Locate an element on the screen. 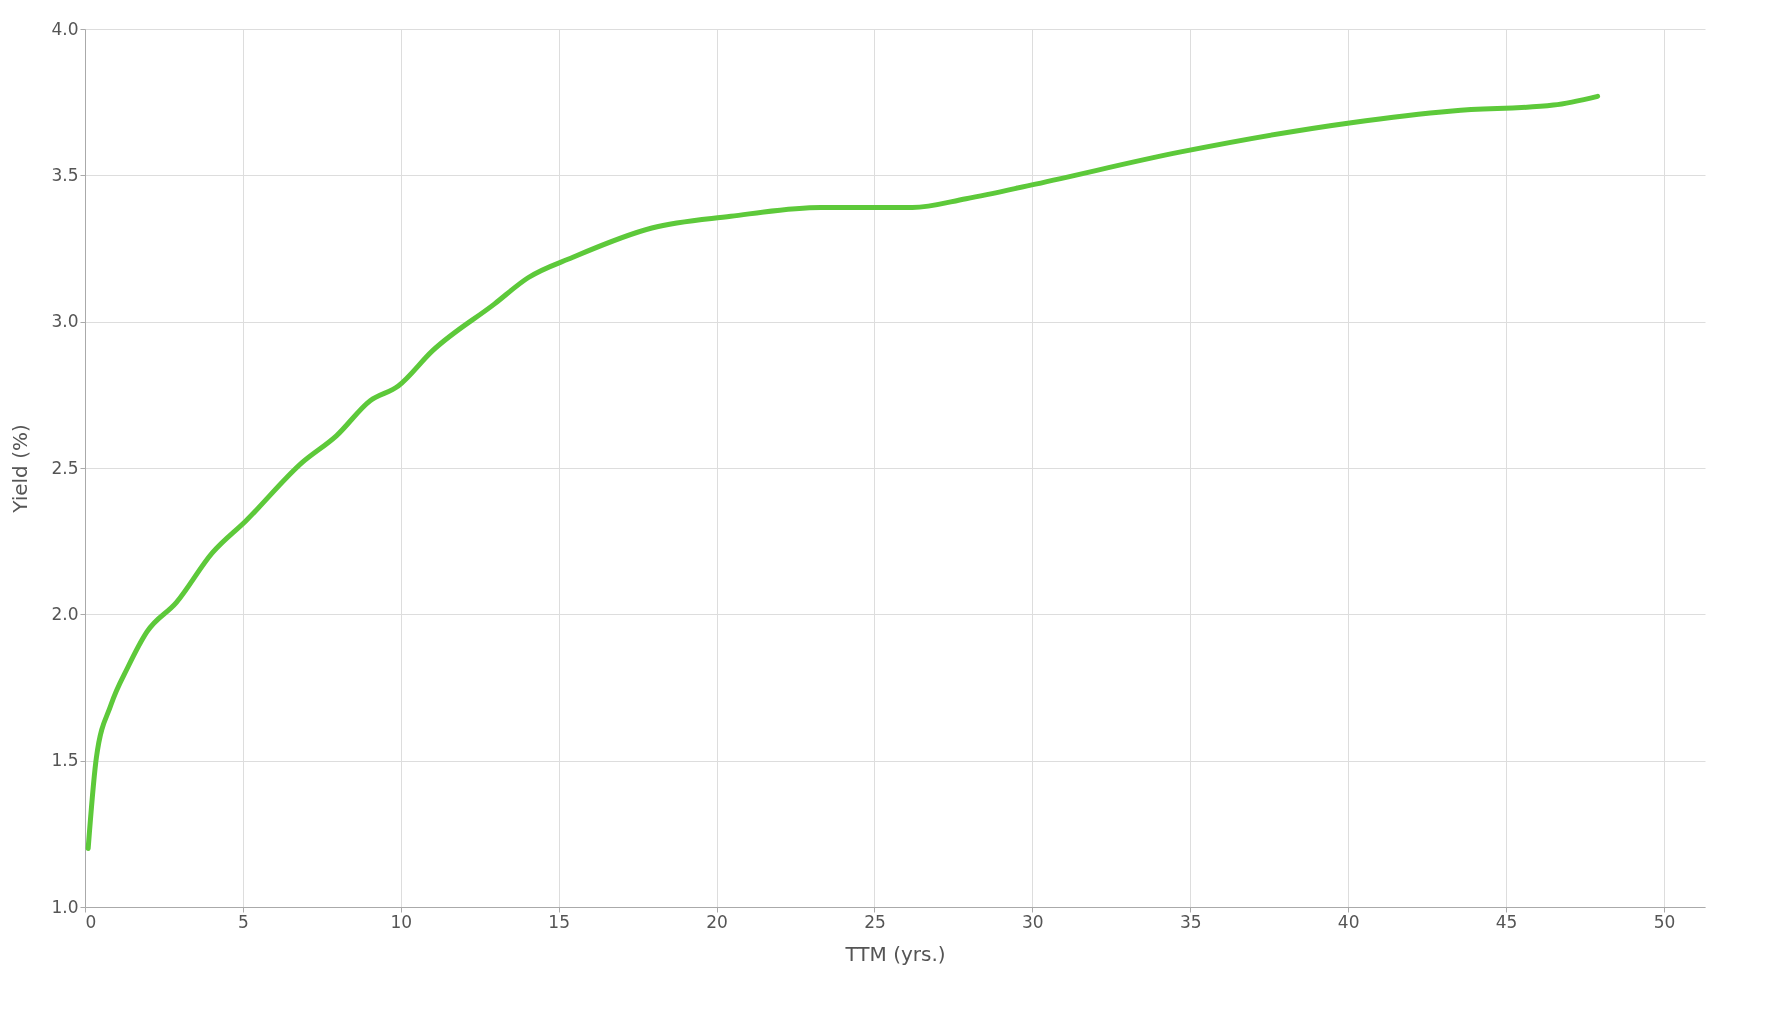 This screenshot has height=1020, width=1769. y-tick-label: 1.0 is located at coordinates (65, 906).